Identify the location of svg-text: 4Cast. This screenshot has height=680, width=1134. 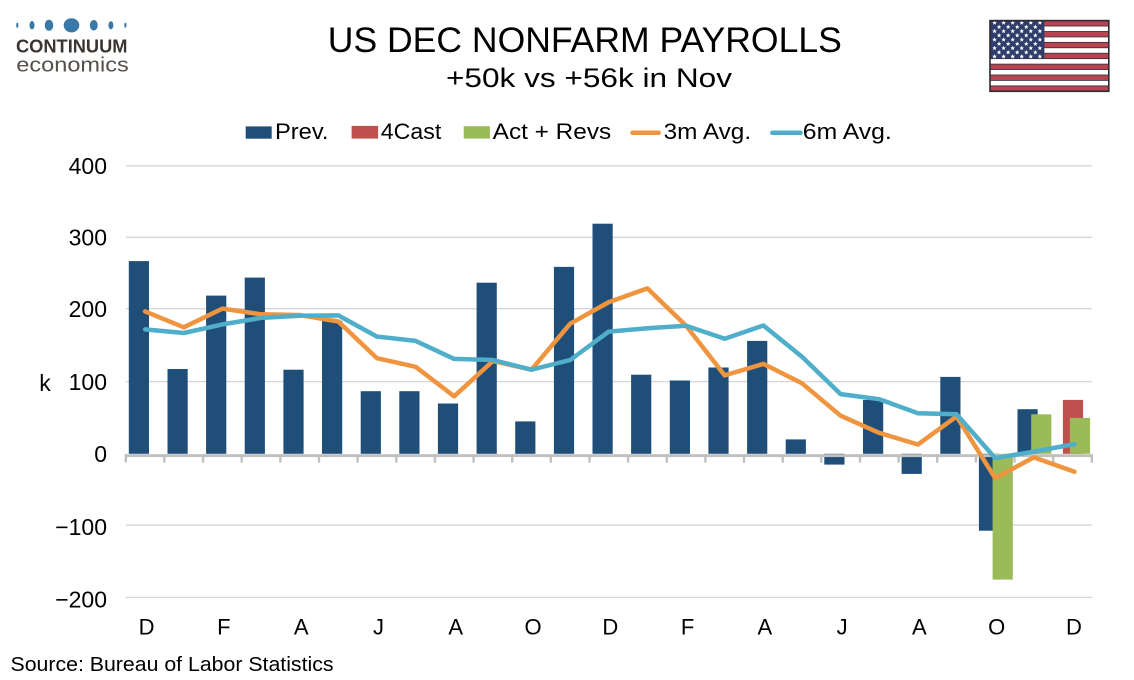
(411, 131).